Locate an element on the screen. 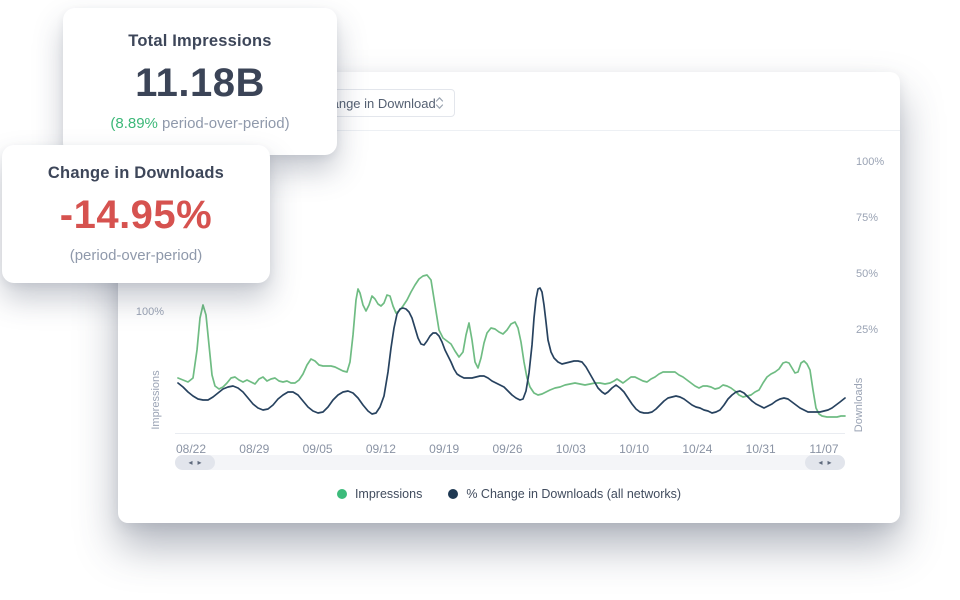 Image resolution: width=960 pixels, height=600 pixels. x-tick-label: 10/24 is located at coordinates (697, 449).